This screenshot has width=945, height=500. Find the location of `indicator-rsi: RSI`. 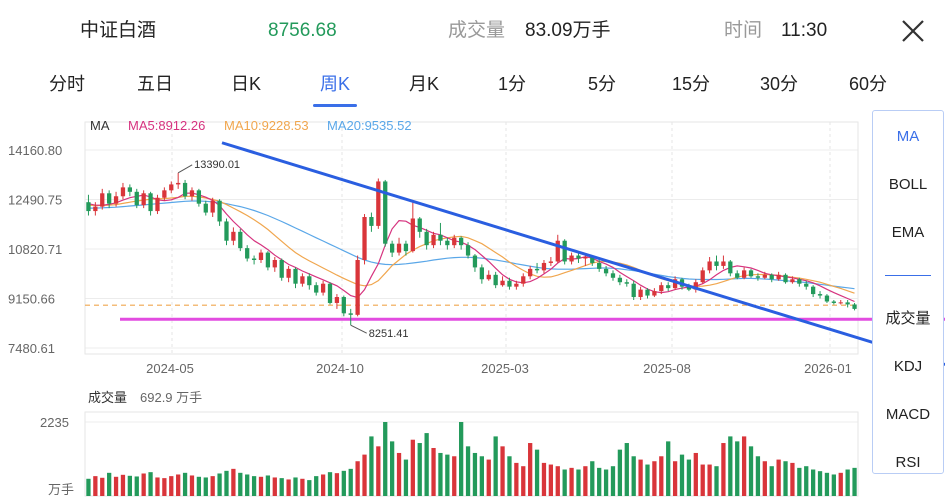

indicator-rsi: RSI is located at coordinates (908, 462).